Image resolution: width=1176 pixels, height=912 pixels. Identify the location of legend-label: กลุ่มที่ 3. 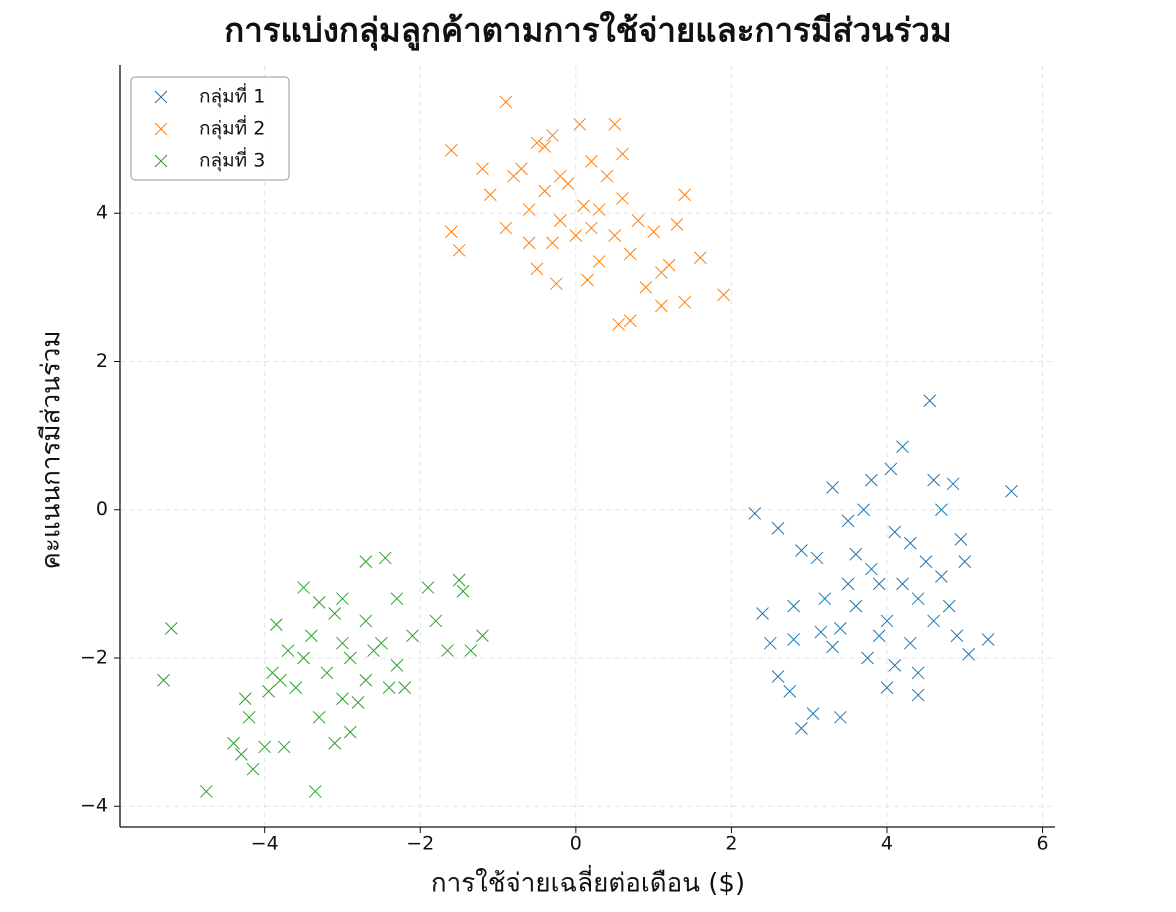
(232, 160).